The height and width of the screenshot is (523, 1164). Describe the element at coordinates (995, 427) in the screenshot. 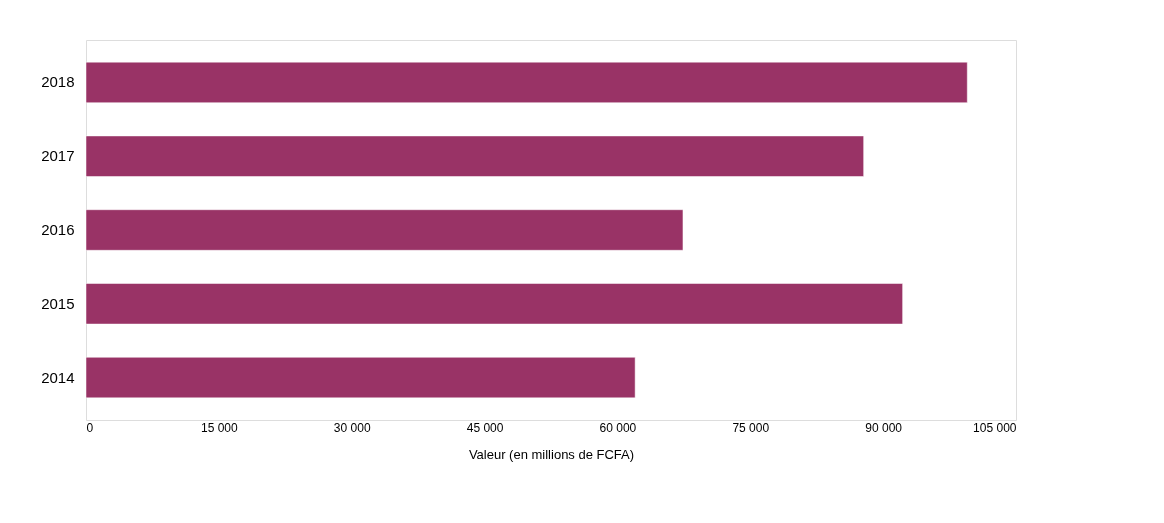

I see `x-tick-label: 105 000` at that location.